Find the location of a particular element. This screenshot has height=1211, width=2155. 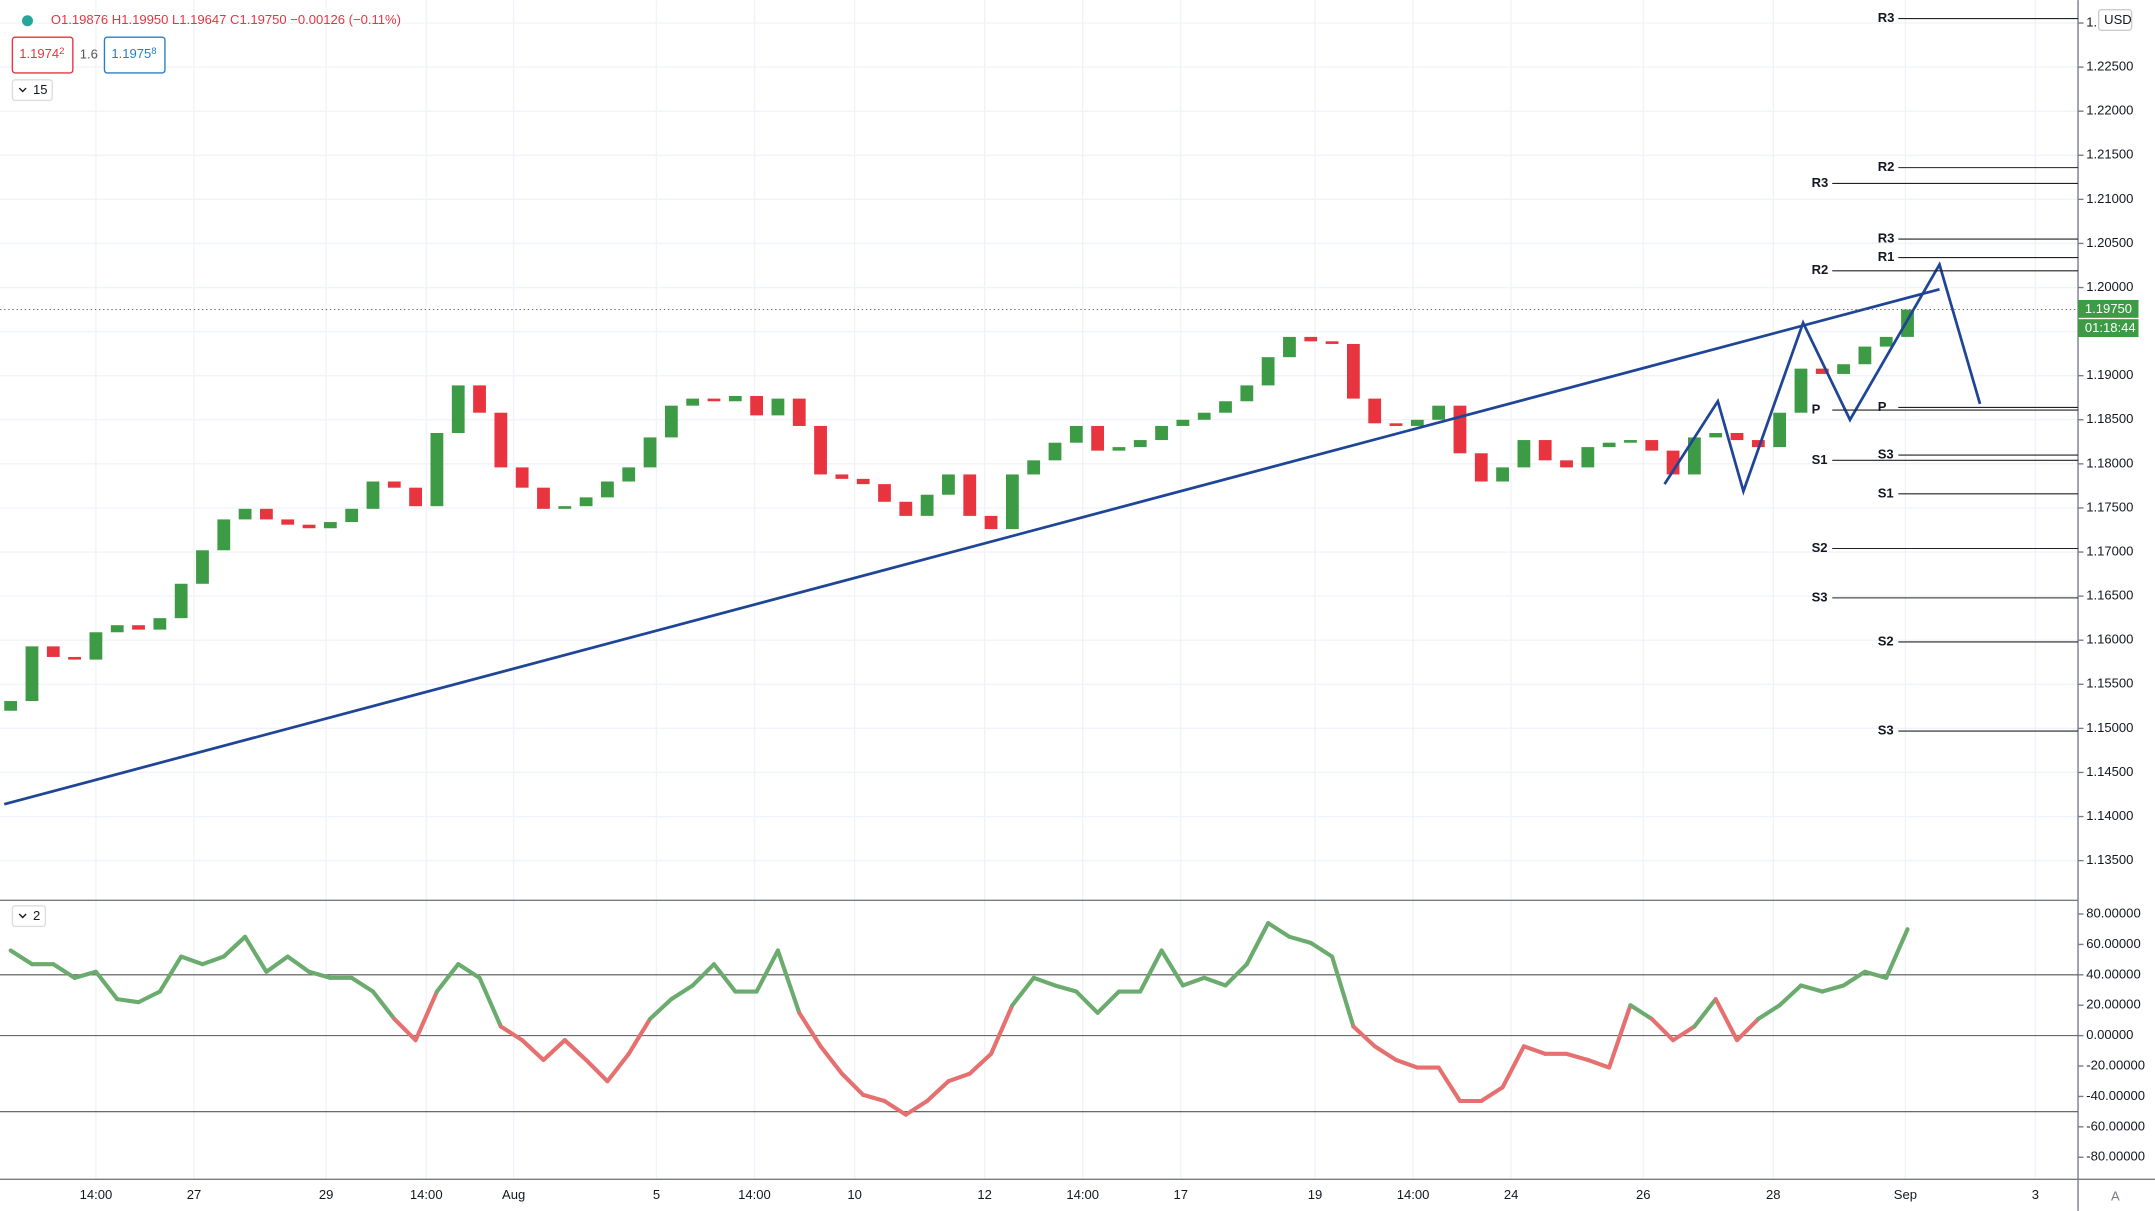

y2-tick-label: 0.00000 is located at coordinates (2109, 1034).